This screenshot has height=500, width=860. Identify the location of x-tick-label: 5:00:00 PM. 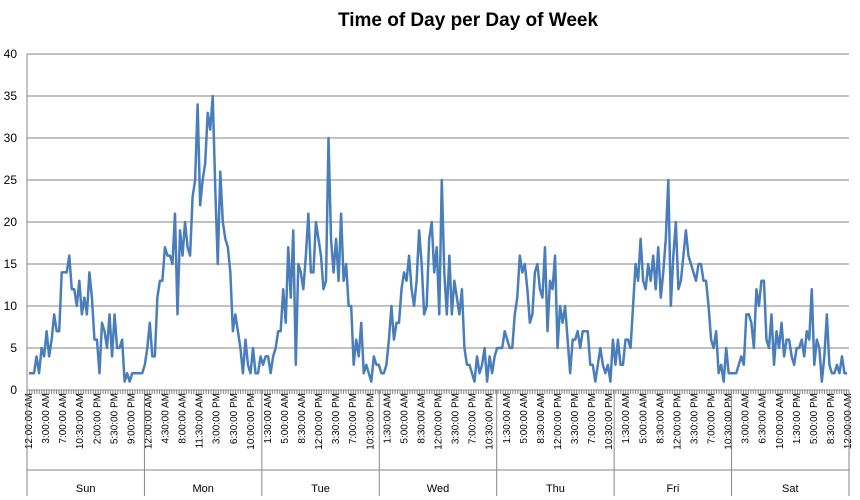
(814, 418).